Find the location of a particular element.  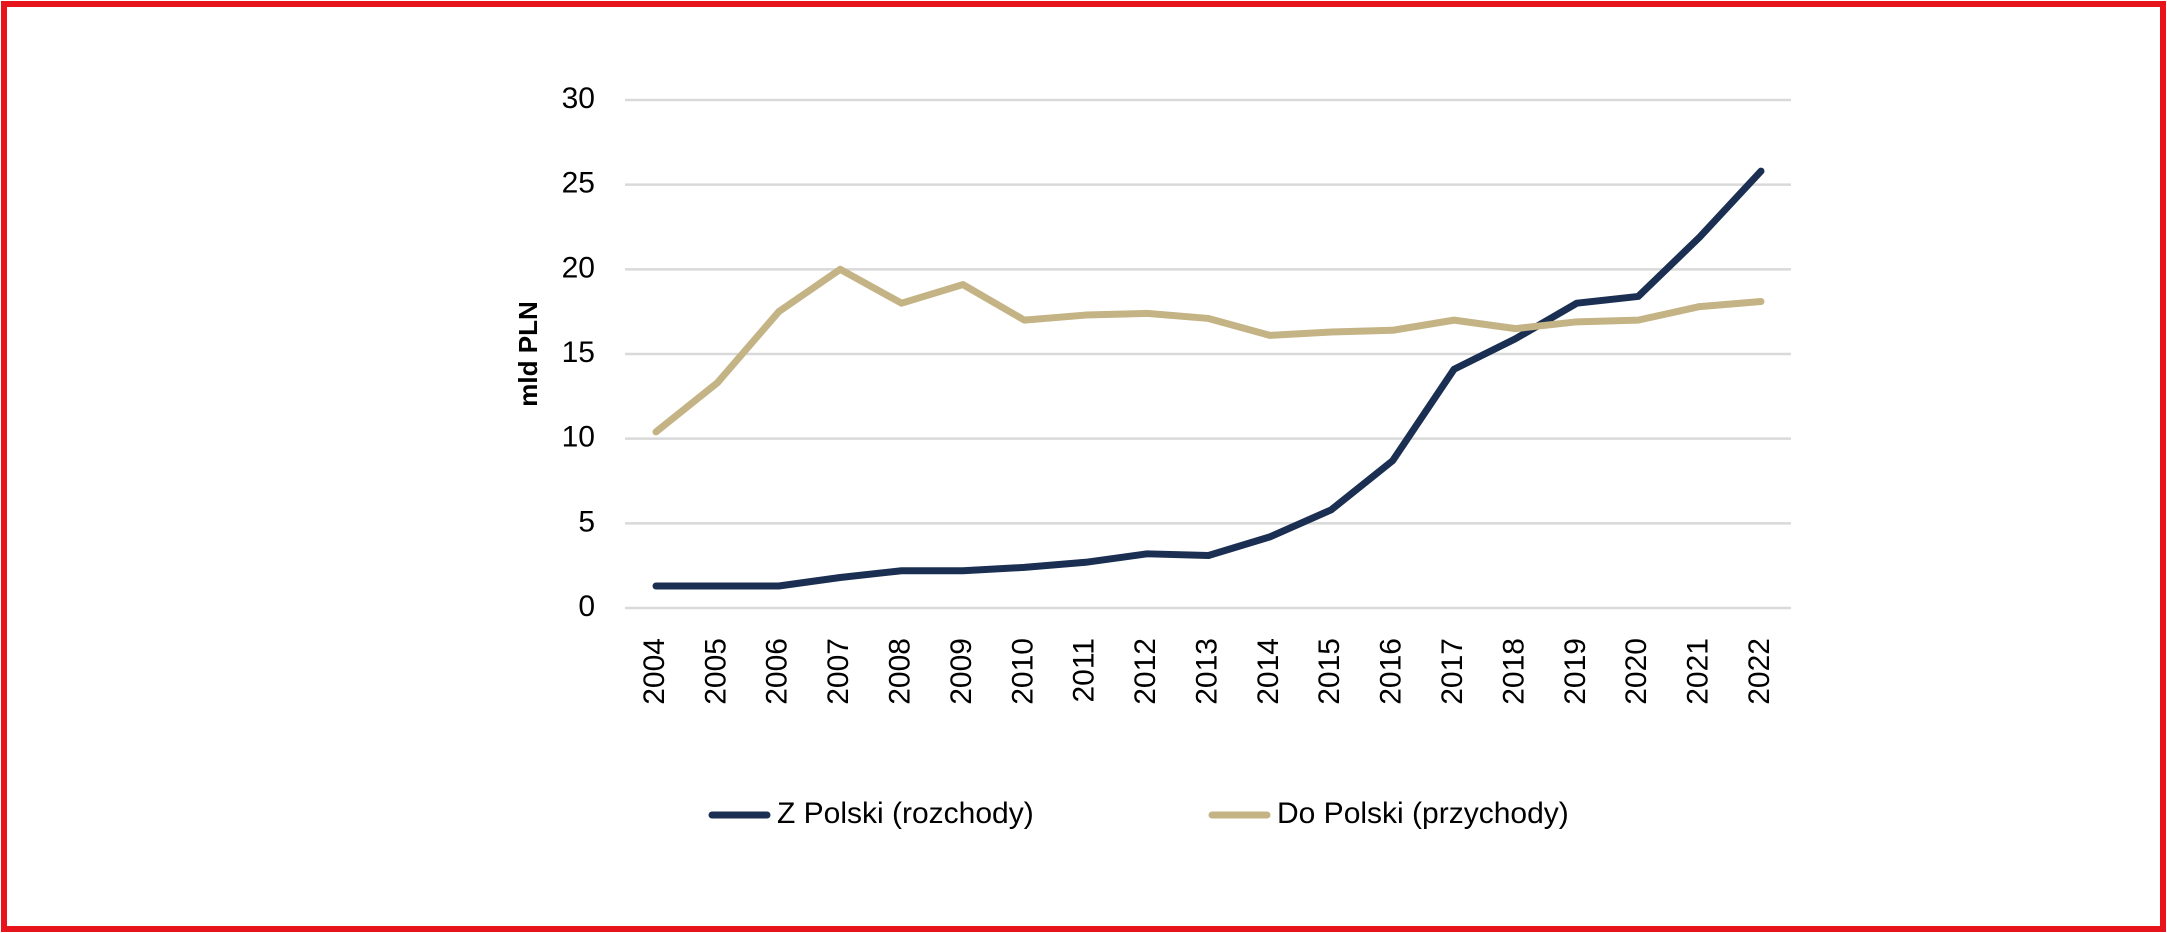

x-tick-label: 2013 is located at coordinates (1206, 671).